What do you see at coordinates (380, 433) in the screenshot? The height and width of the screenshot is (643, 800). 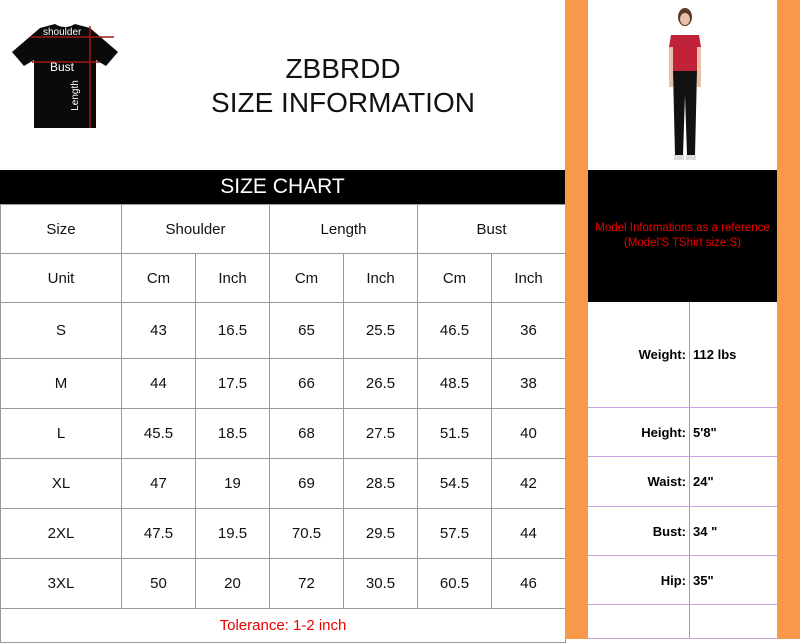 I see `value-cell: 27.5` at bounding box center [380, 433].